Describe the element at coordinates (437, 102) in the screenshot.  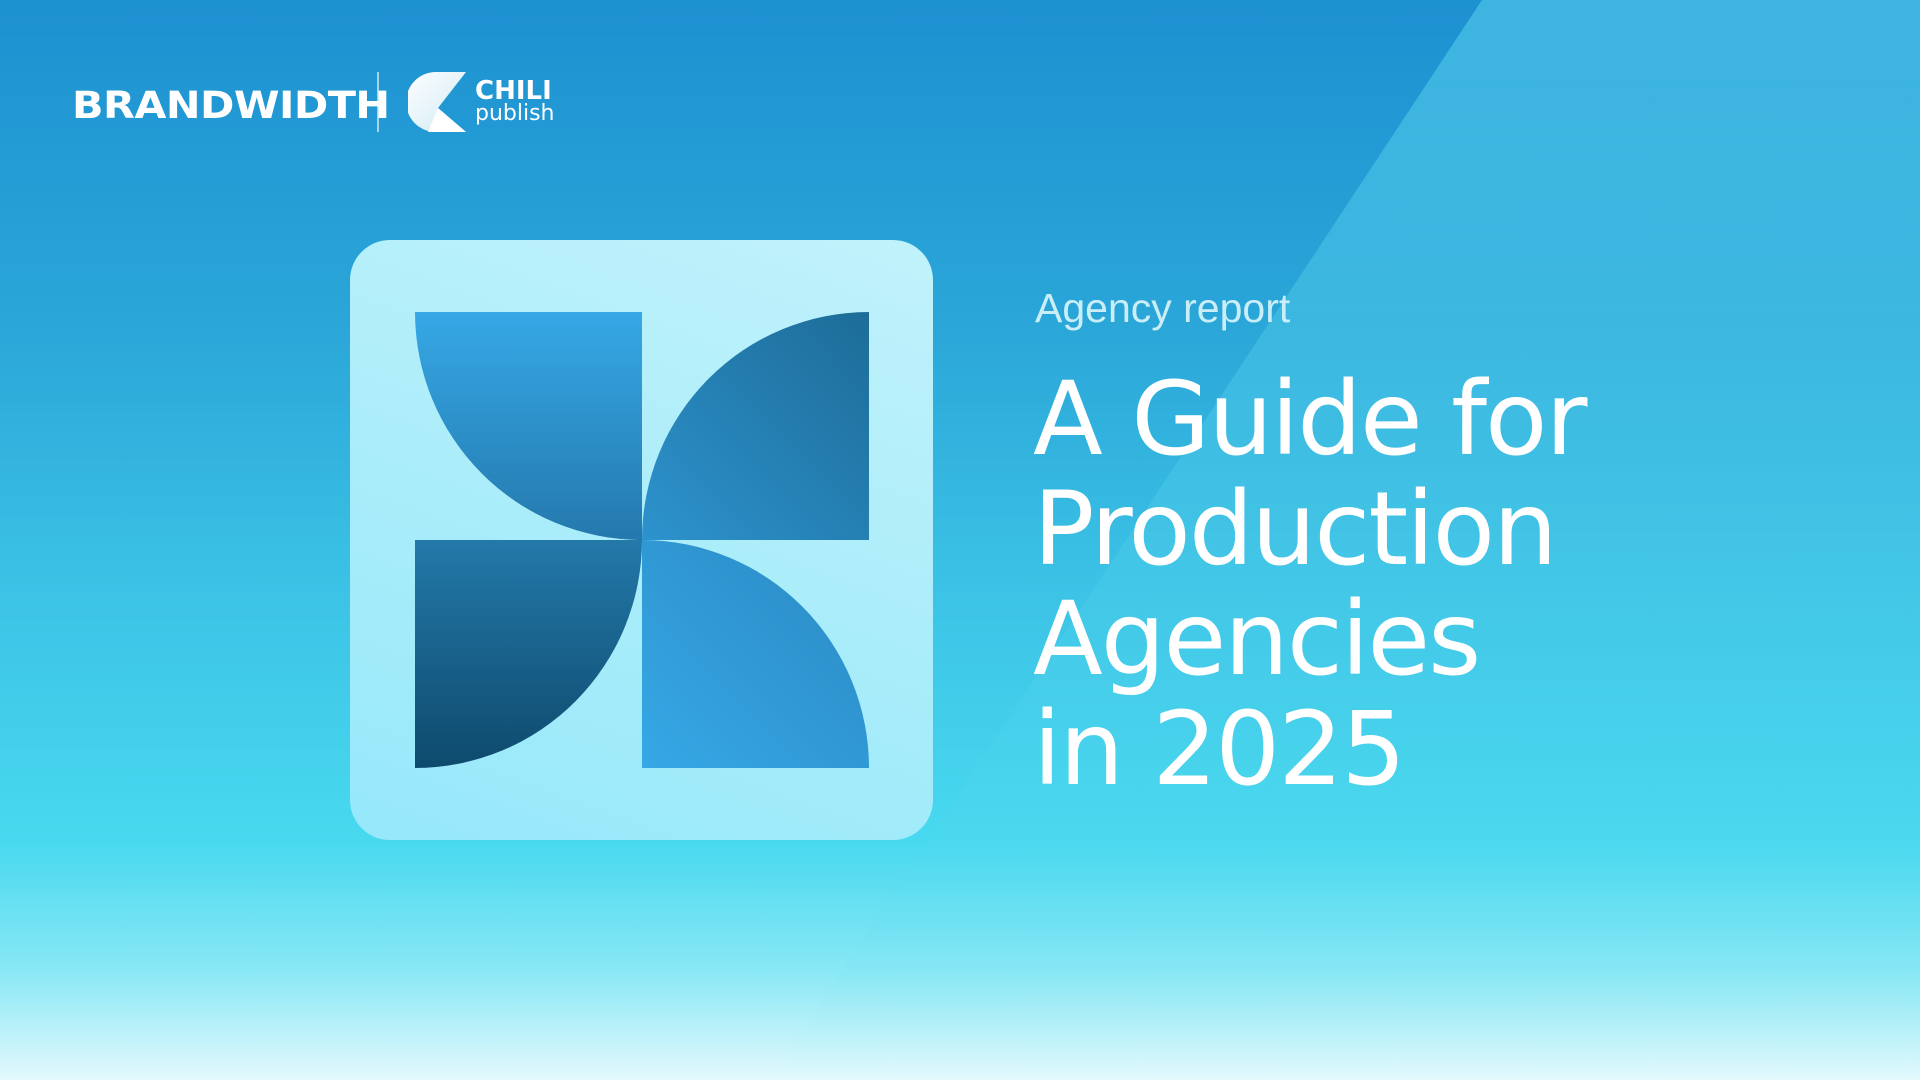
I see `chili-publish-logo-icon` at that location.